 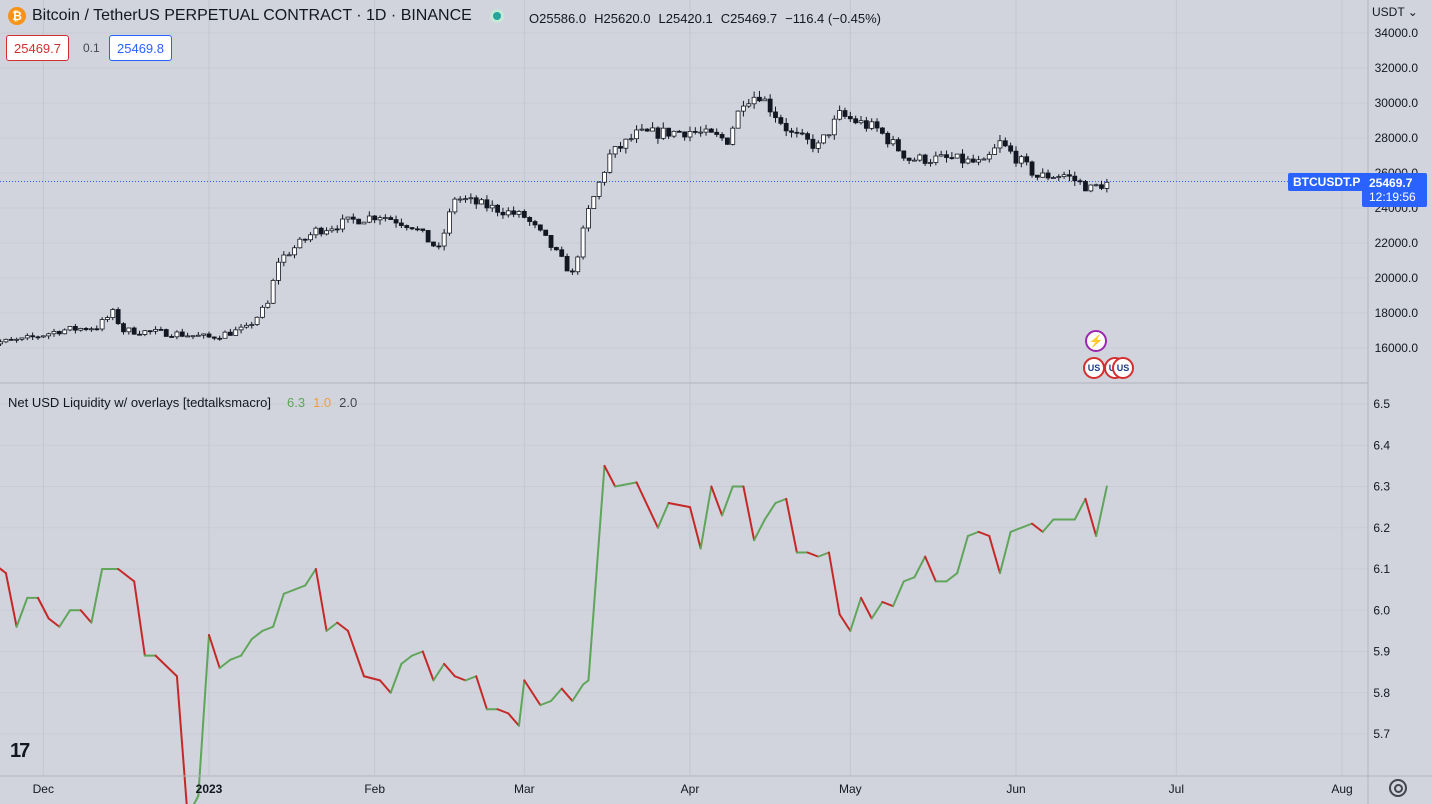 What do you see at coordinates (20, 751) in the screenshot?
I see `tradingview-logo: 17` at bounding box center [20, 751].